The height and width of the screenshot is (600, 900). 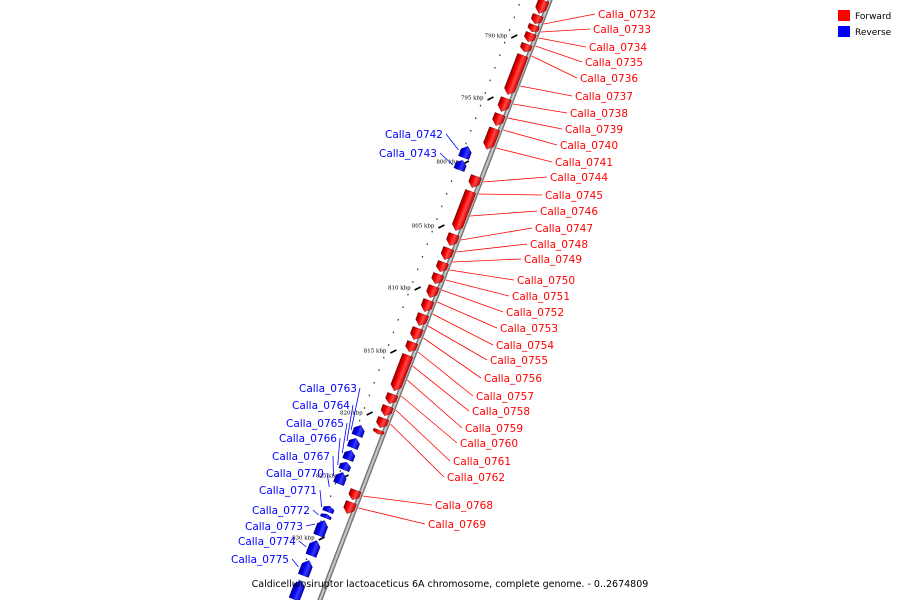 I want to click on forward-gene-label: Calla_0758, so click(x=501, y=412).